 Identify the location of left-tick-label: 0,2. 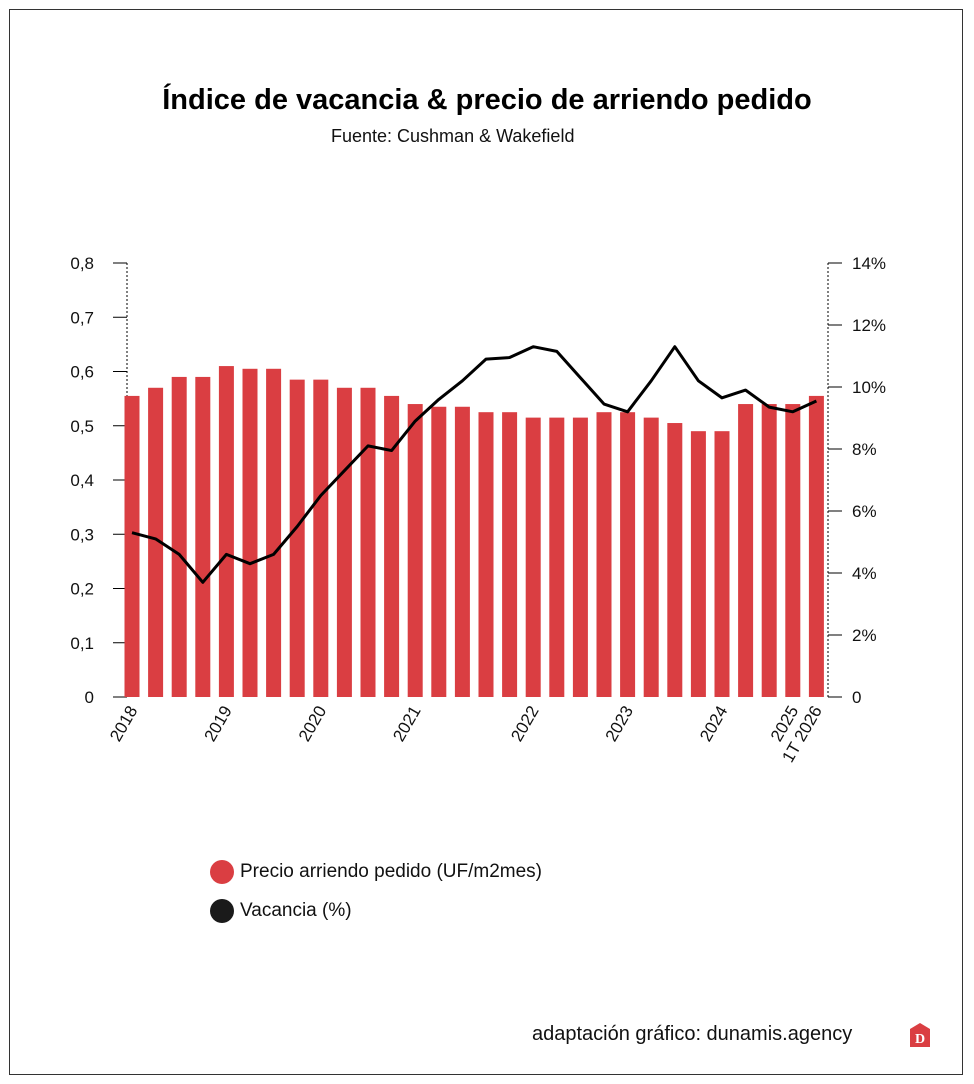
(82, 589).